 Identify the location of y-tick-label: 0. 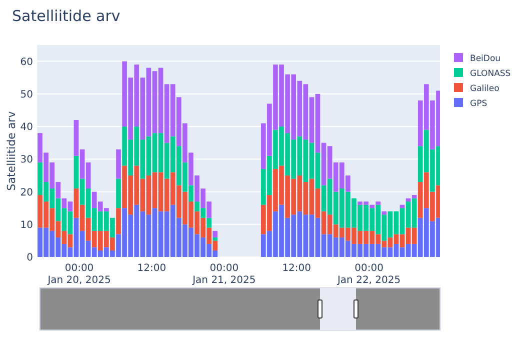
(29, 258).